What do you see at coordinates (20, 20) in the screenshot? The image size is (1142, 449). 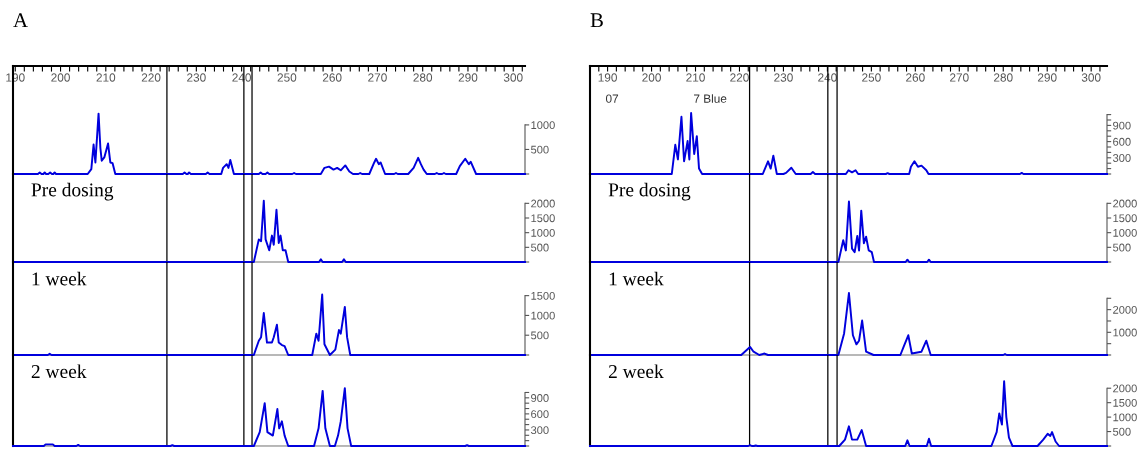 I see `chart-title: A` at bounding box center [20, 20].